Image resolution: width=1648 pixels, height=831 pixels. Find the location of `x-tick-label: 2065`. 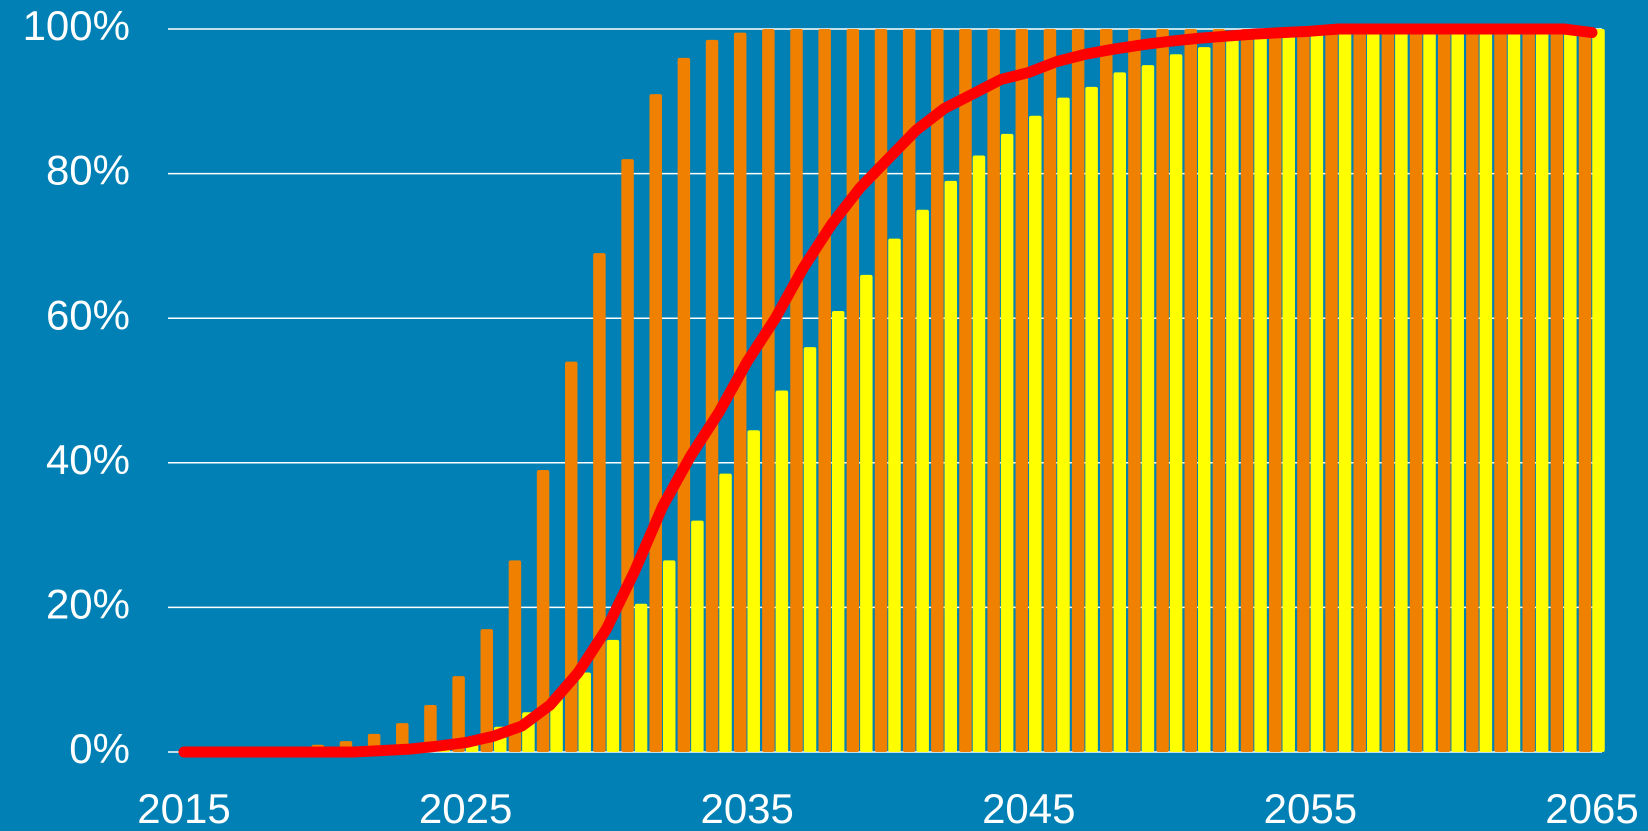

x-tick-label: 2065 is located at coordinates (1591, 808).